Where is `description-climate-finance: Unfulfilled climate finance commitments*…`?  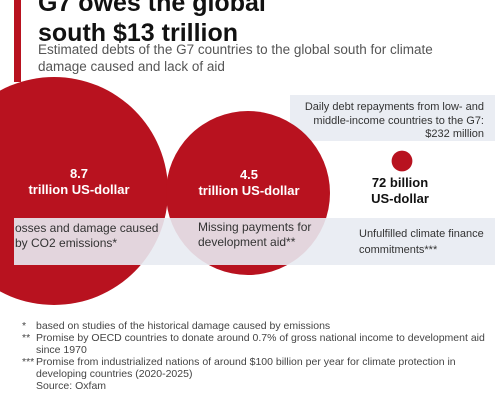
description-climate-finance: Unfulfilled climate finance commitments*… is located at coordinates (421, 242).